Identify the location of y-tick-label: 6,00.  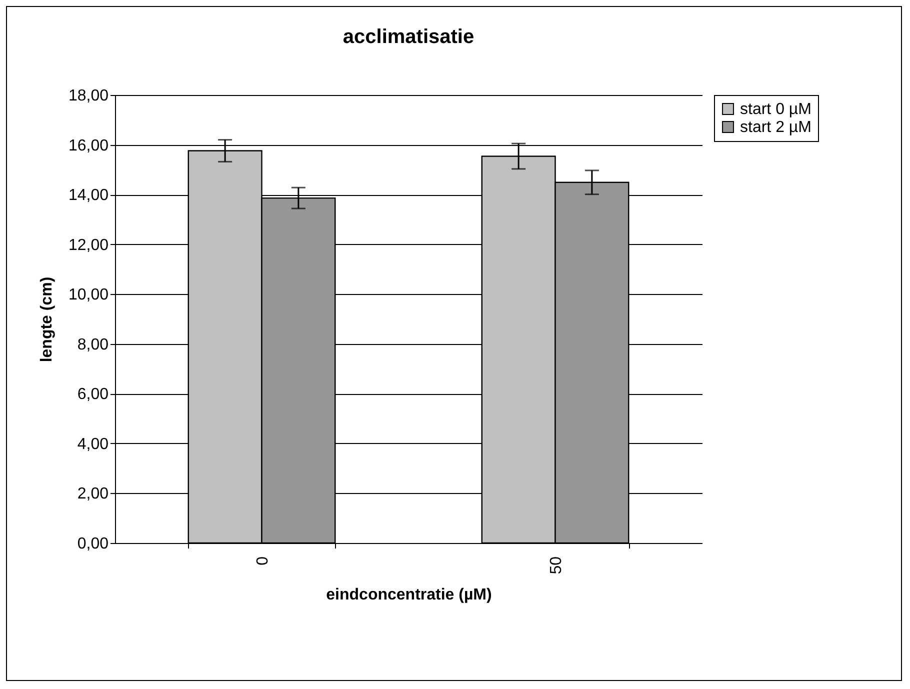
(93, 395).